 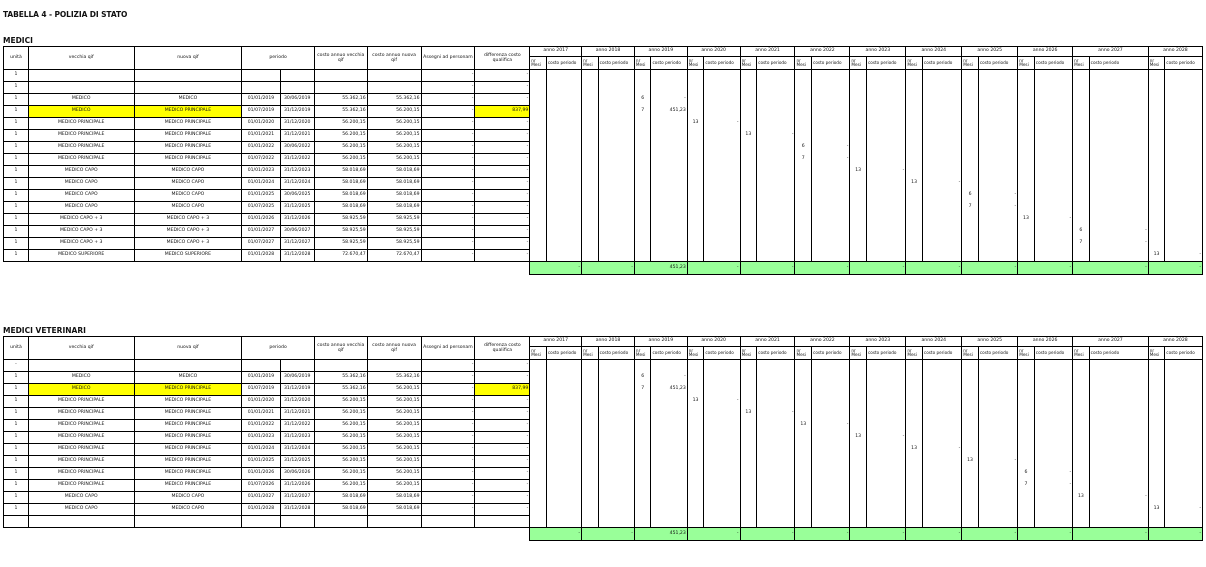 What do you see at coordinates (297, 75) in the screenshot?
I see `cell-periodo-a` at bounding box center [297, 75].